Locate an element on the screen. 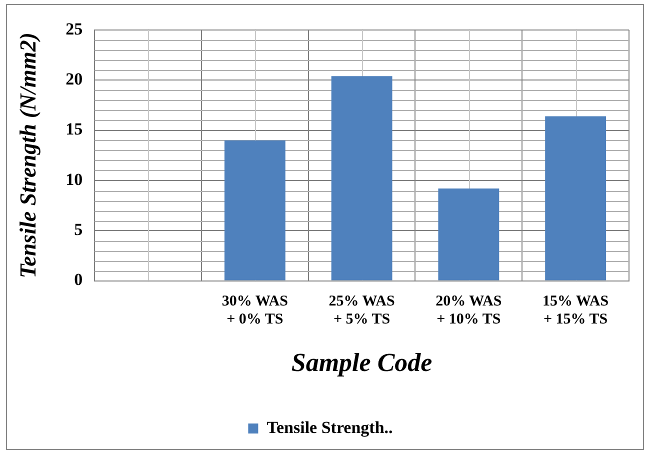 The height and width of the screenshot is (455, 651). y-axis-title: Tensile Strength (N/mm2) is located at coordinates (28, 155).